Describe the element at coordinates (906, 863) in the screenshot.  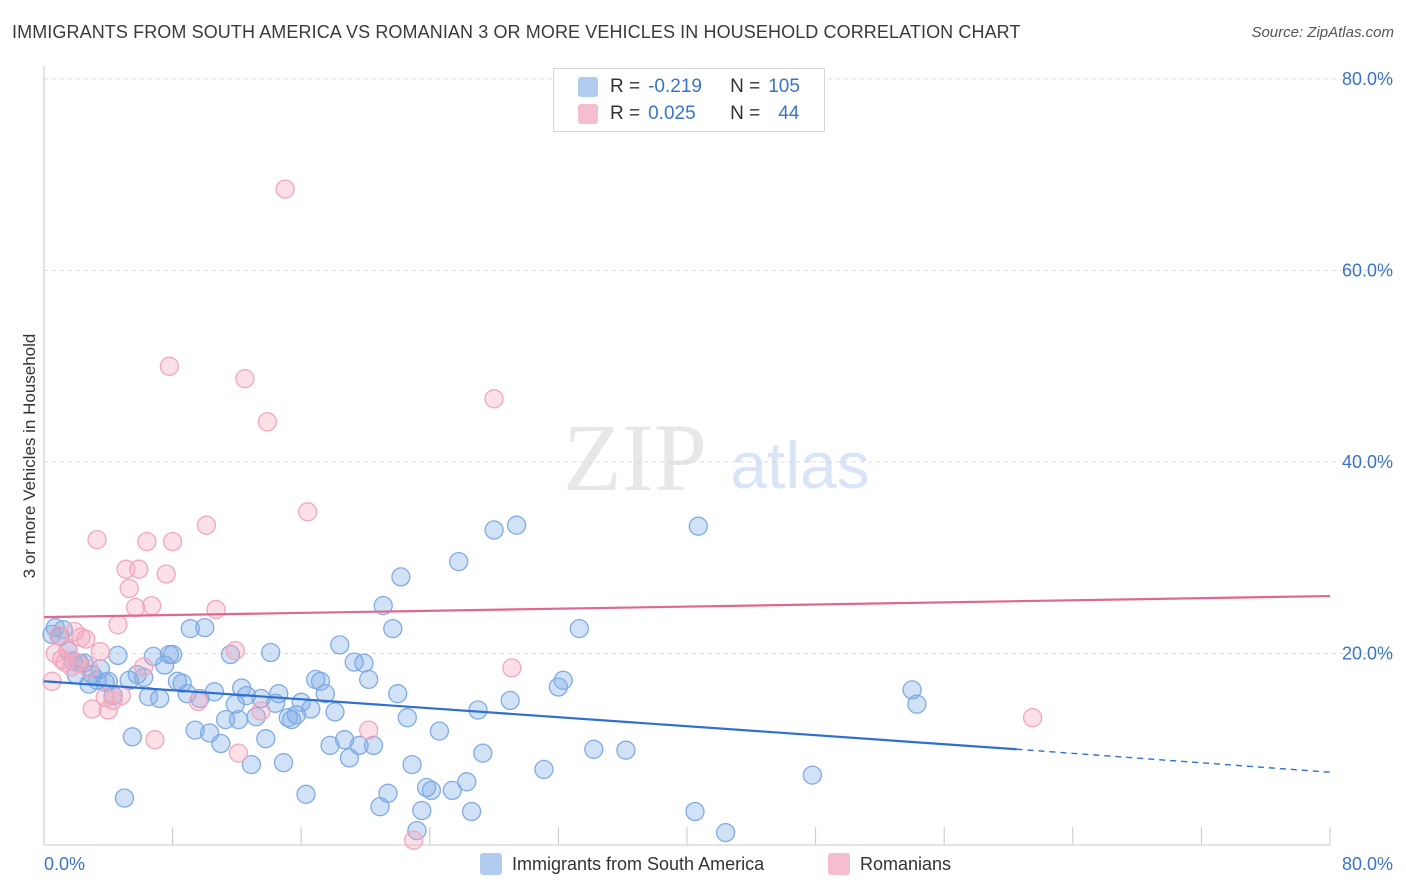
I see `bottom-legend-label-series2: Romanians` at that location.